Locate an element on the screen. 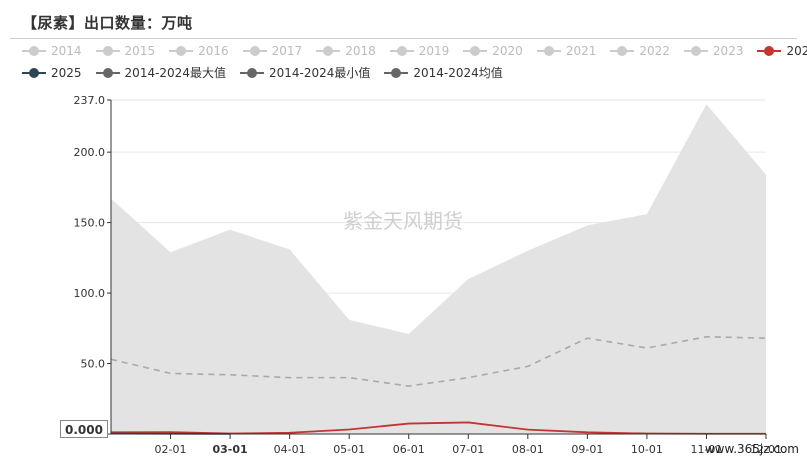  legend-item-2014-2024最大值: 2014-2024最大值 is located at coordinates (160, 73).